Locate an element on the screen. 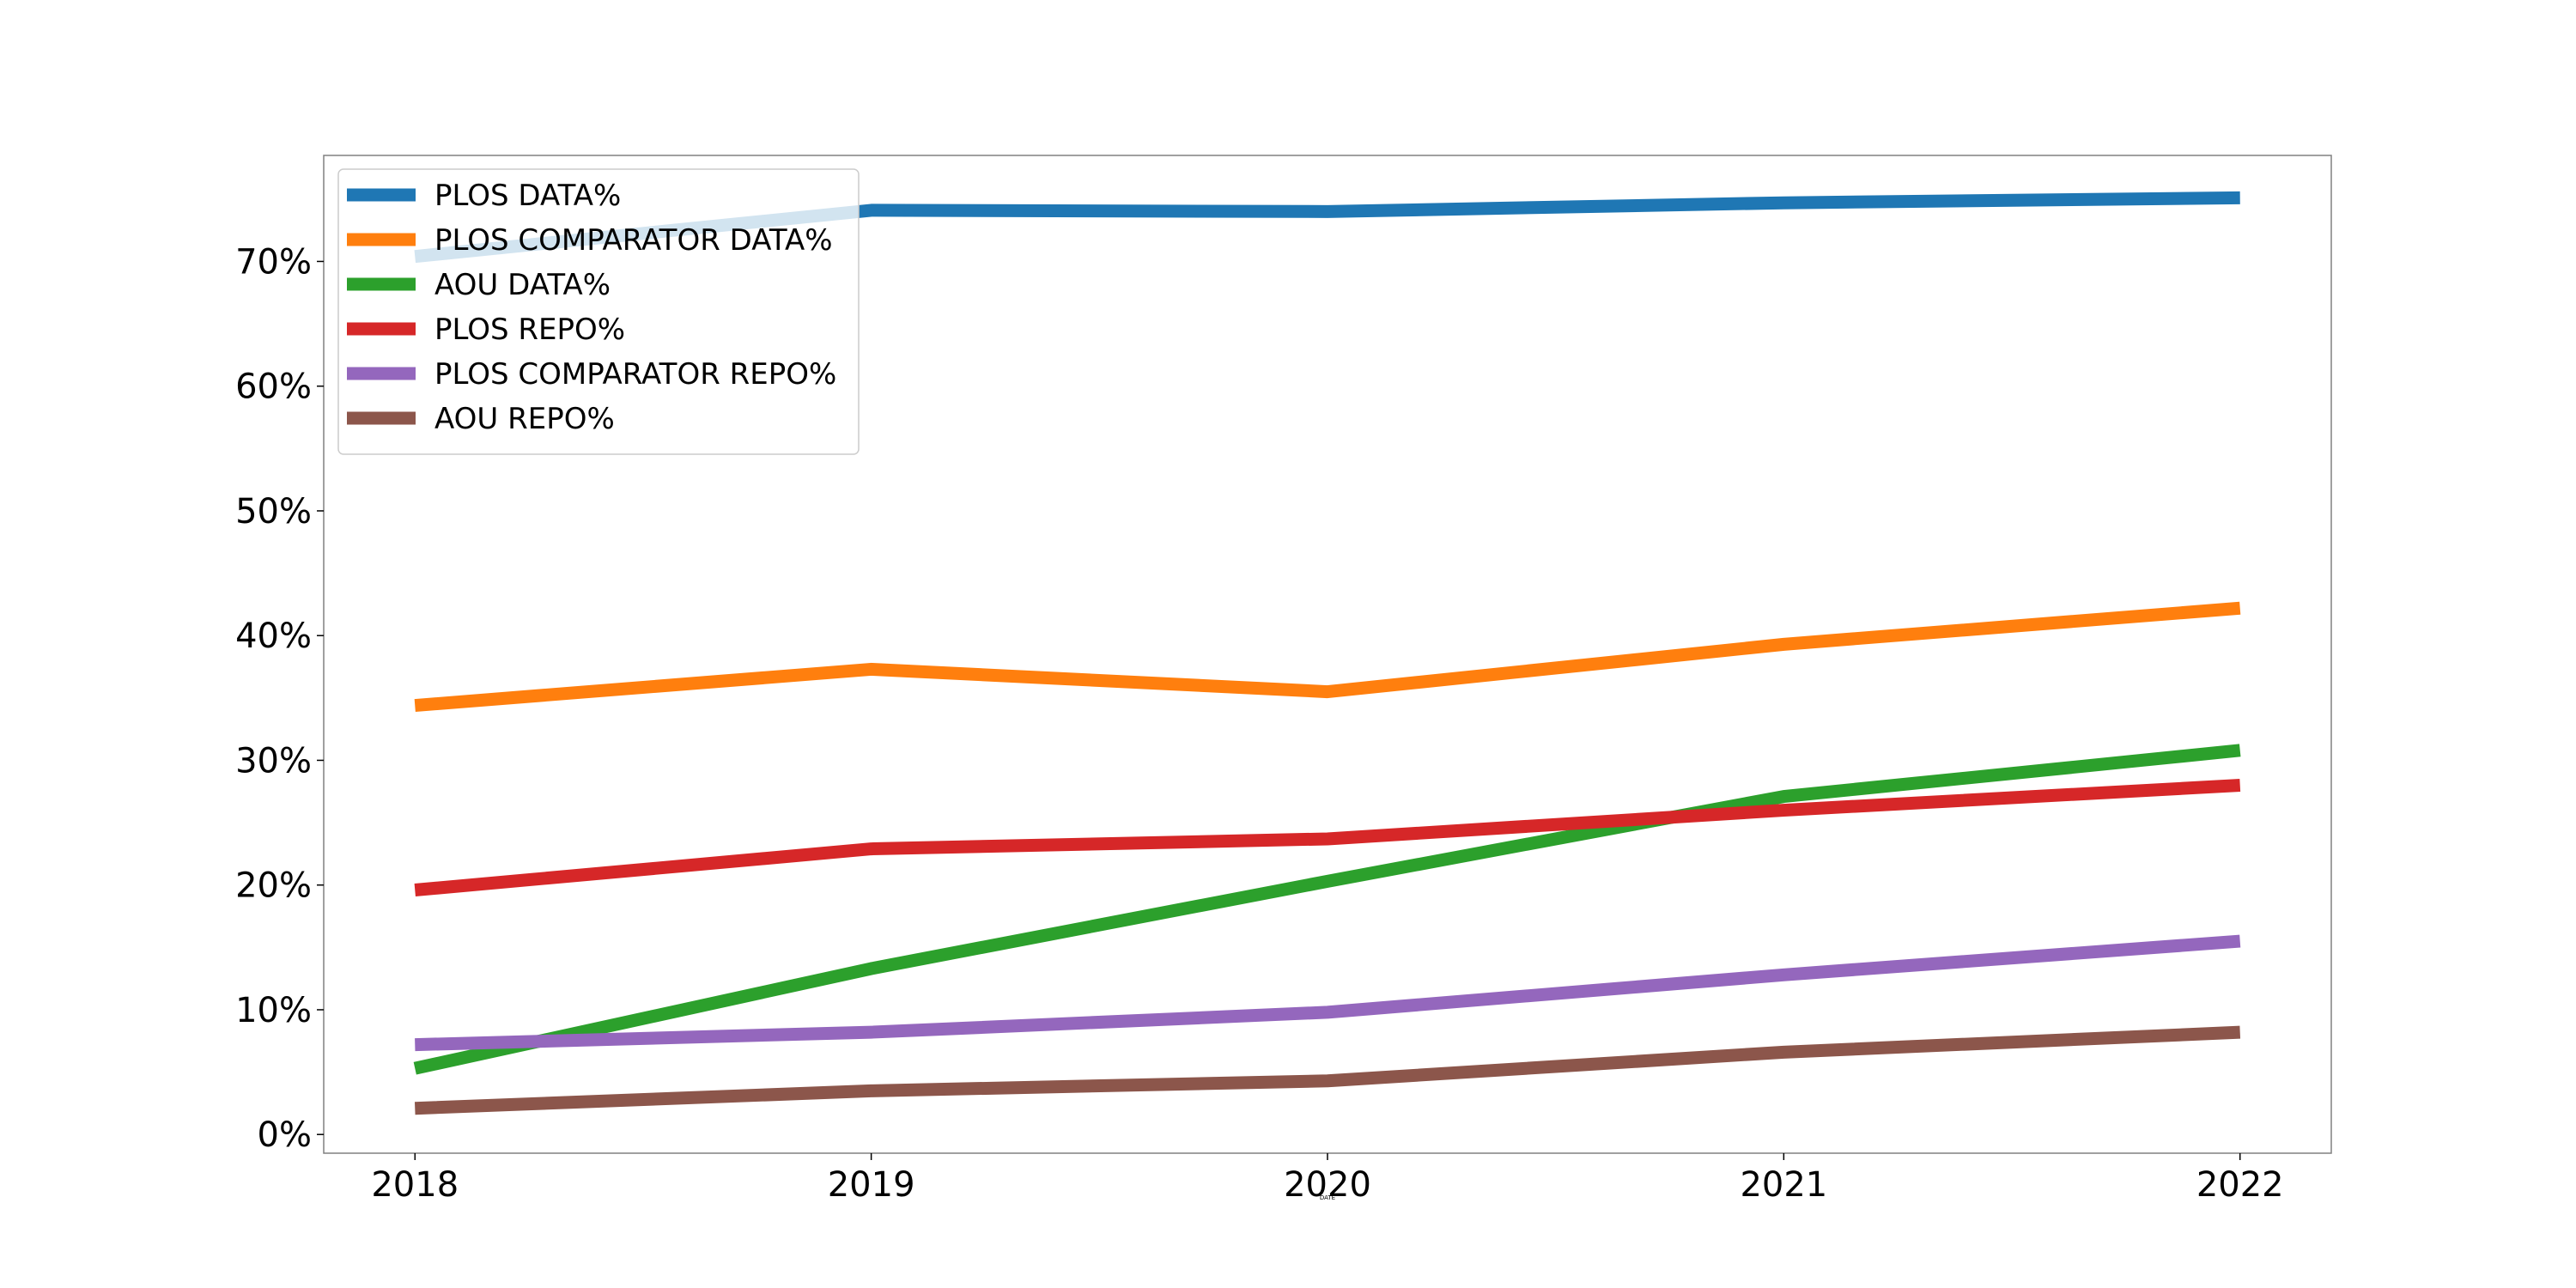 The image size is (2576, 1288). y-tick-label: 0% is located at coordinates (285, 1135).